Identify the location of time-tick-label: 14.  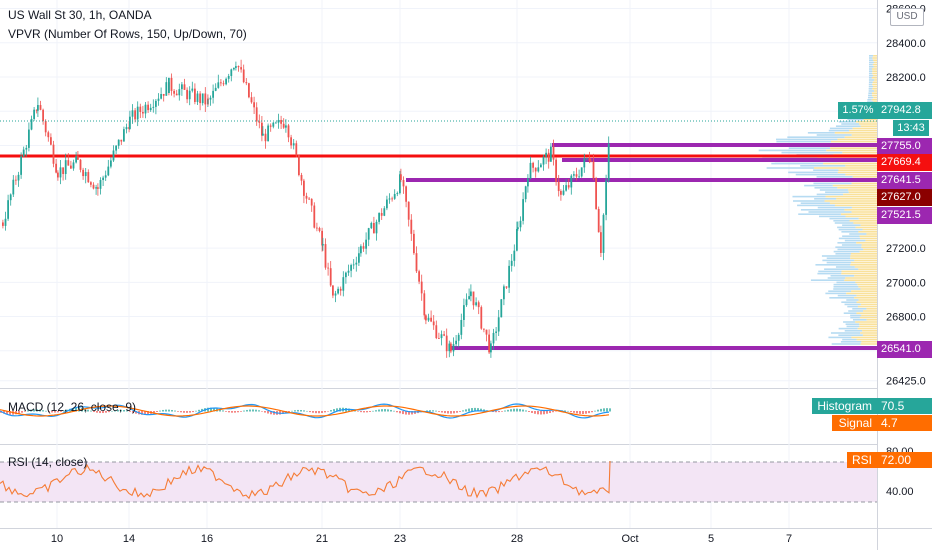
(129, 539).